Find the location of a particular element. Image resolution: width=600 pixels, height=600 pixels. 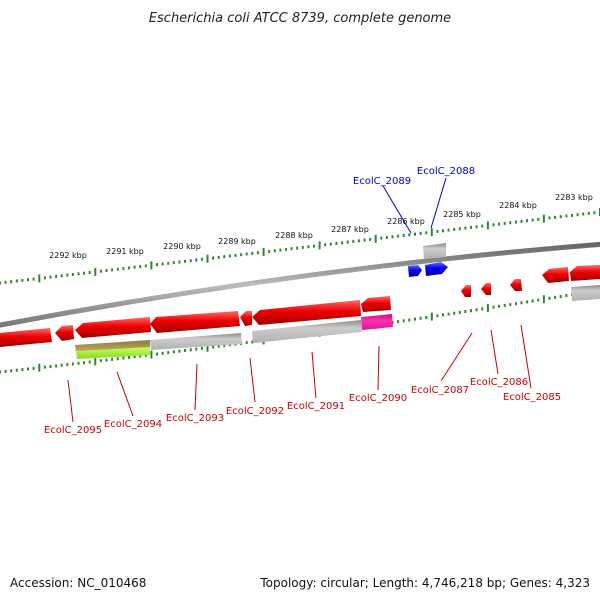

label-EcolC_2093: EcolC_2093 is located at coordinates (195, 418).